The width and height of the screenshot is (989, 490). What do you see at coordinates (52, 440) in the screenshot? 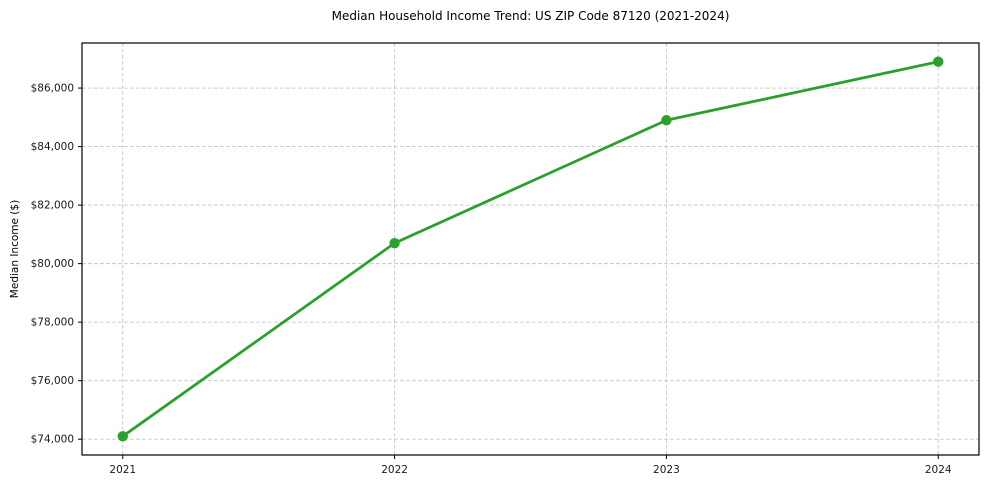
I see `y-tick-label: $74,000` at bounding box center [52, 440].